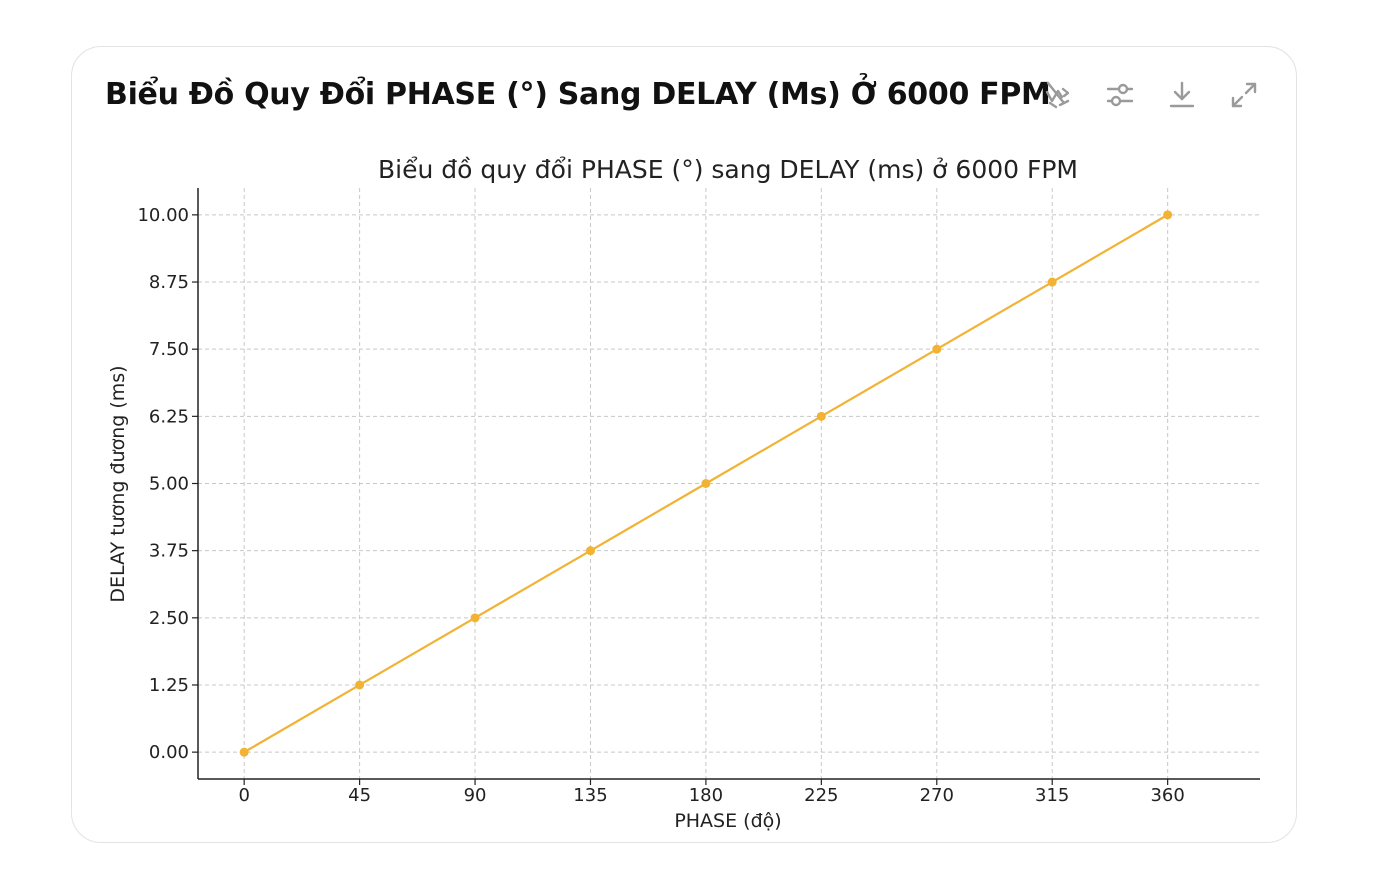 This screenshot has height=874, width=1376. I want to click on y-tick-label: 3.75, so click(169, 551).